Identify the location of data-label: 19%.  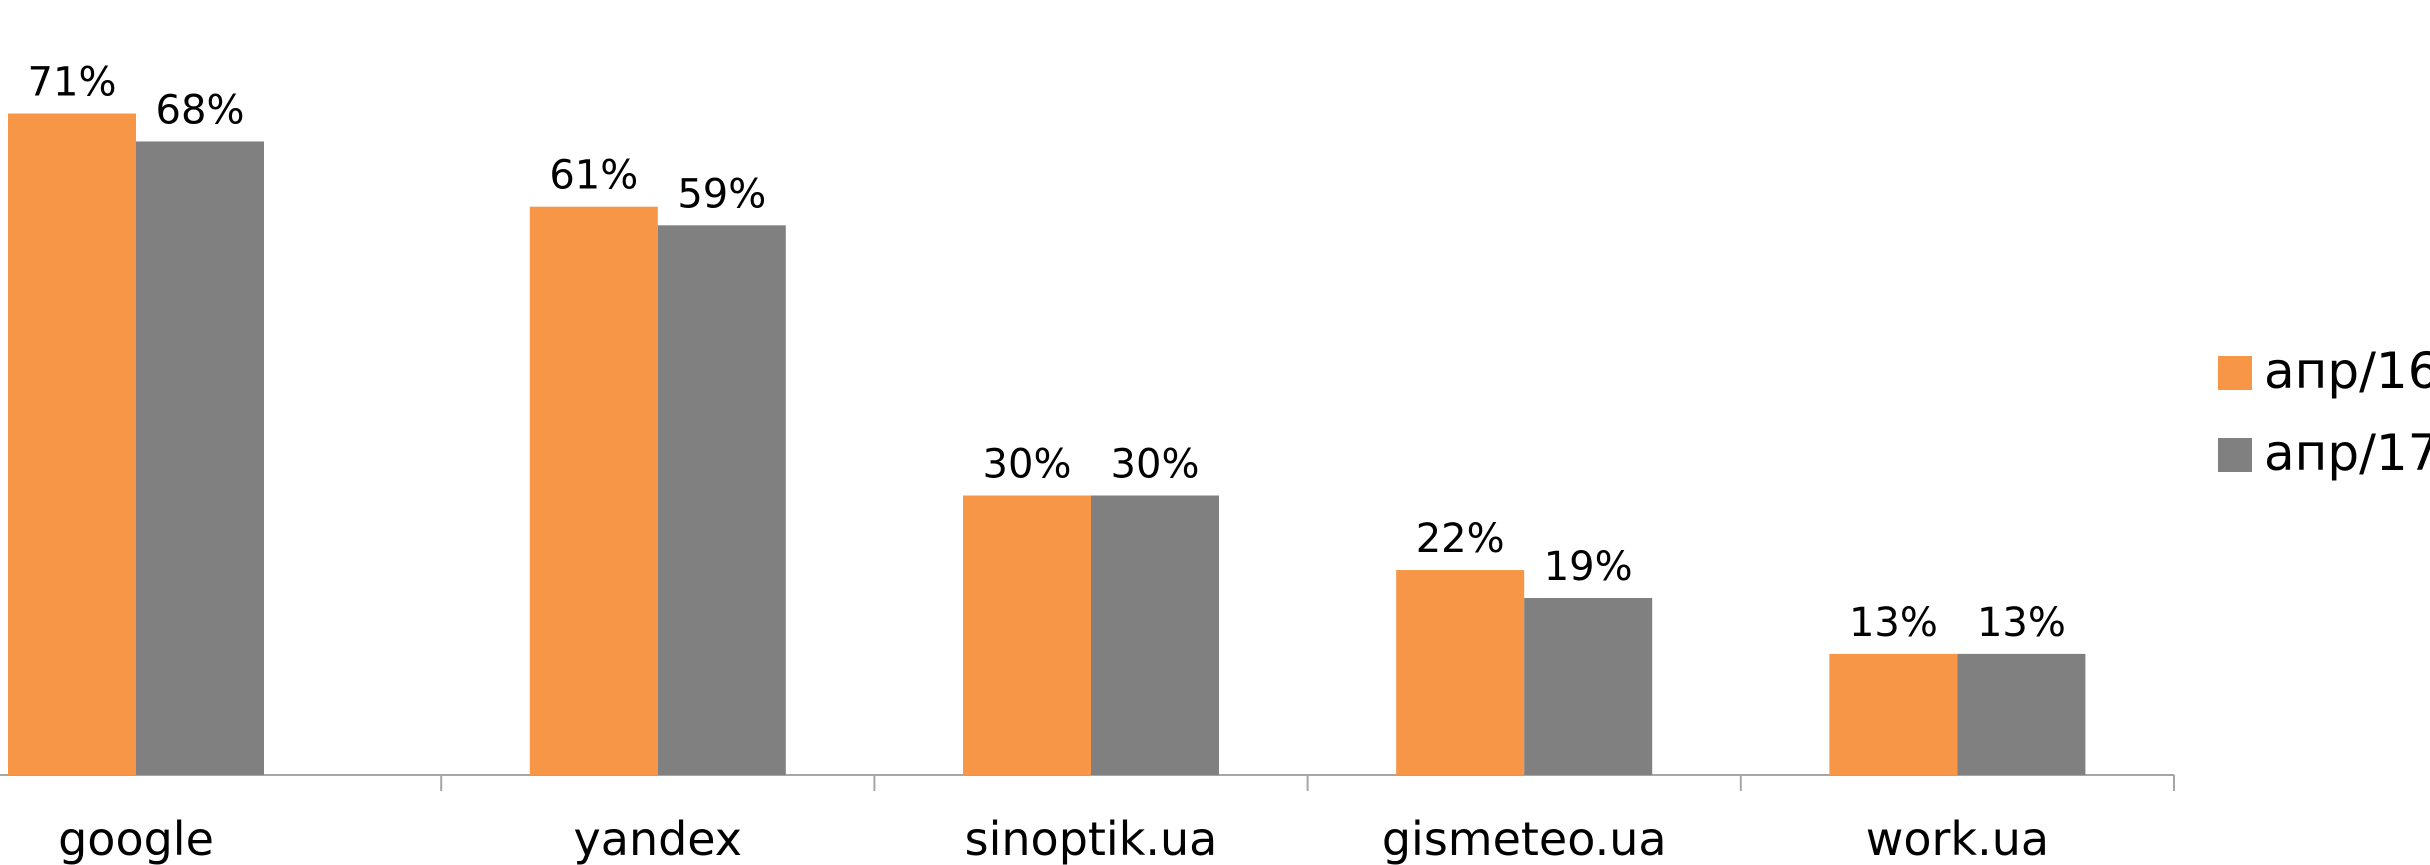
(1588, 567).